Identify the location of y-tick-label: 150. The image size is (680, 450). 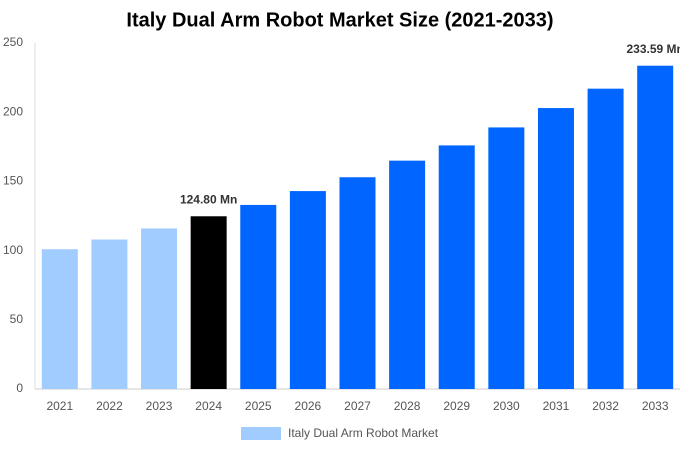
(13, 181).